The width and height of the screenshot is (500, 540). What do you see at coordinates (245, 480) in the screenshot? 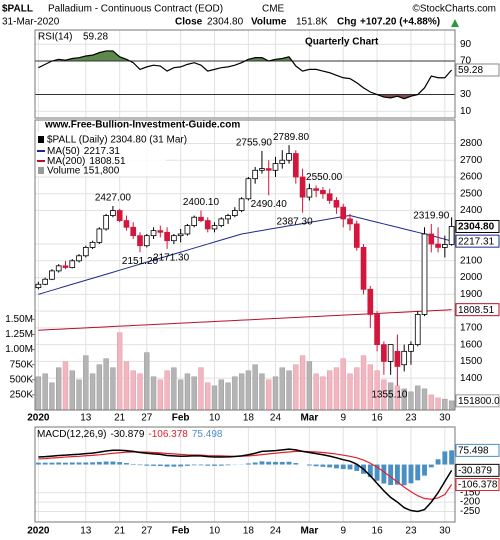
I see `macd-line` at bounding box center [245, 480].